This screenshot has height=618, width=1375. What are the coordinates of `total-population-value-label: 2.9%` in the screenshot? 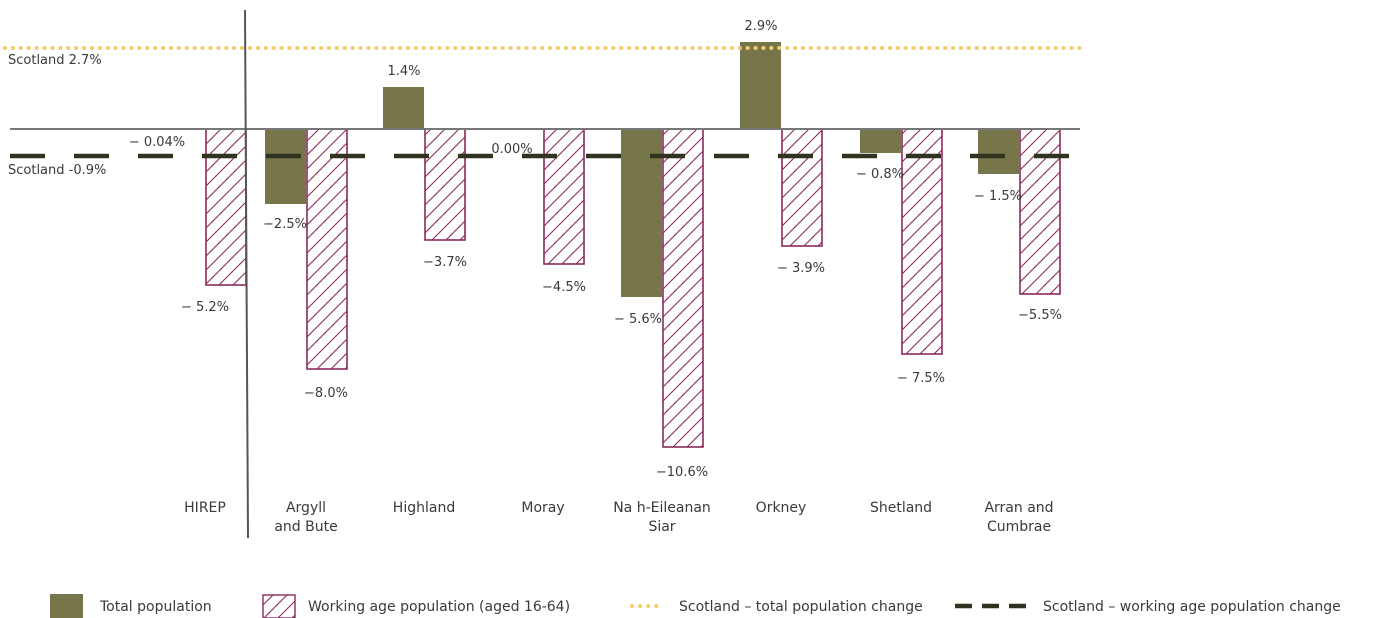 It's located at (760, 26).